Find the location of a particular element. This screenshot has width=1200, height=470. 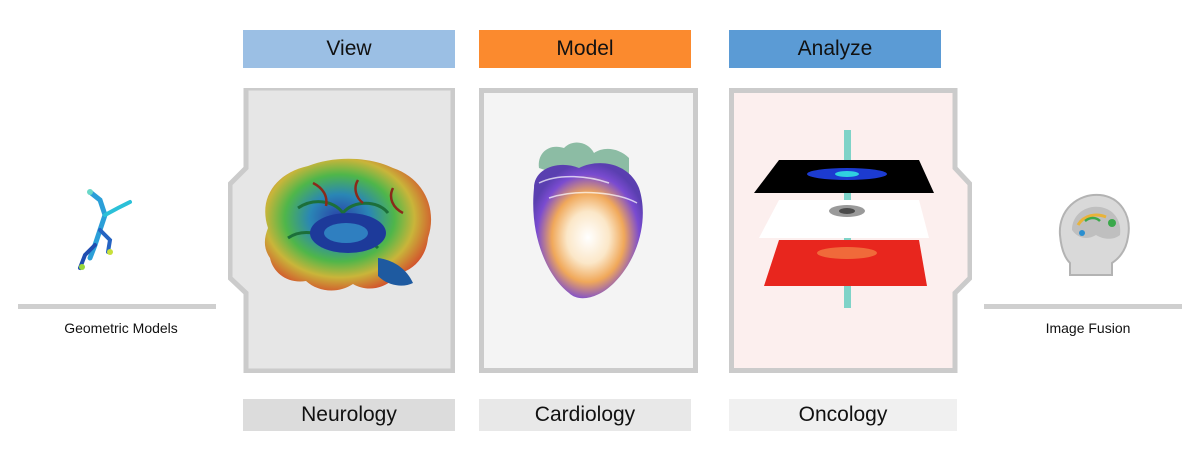

stage-model-domain: Cardiology is located at coordinates (585, 415).